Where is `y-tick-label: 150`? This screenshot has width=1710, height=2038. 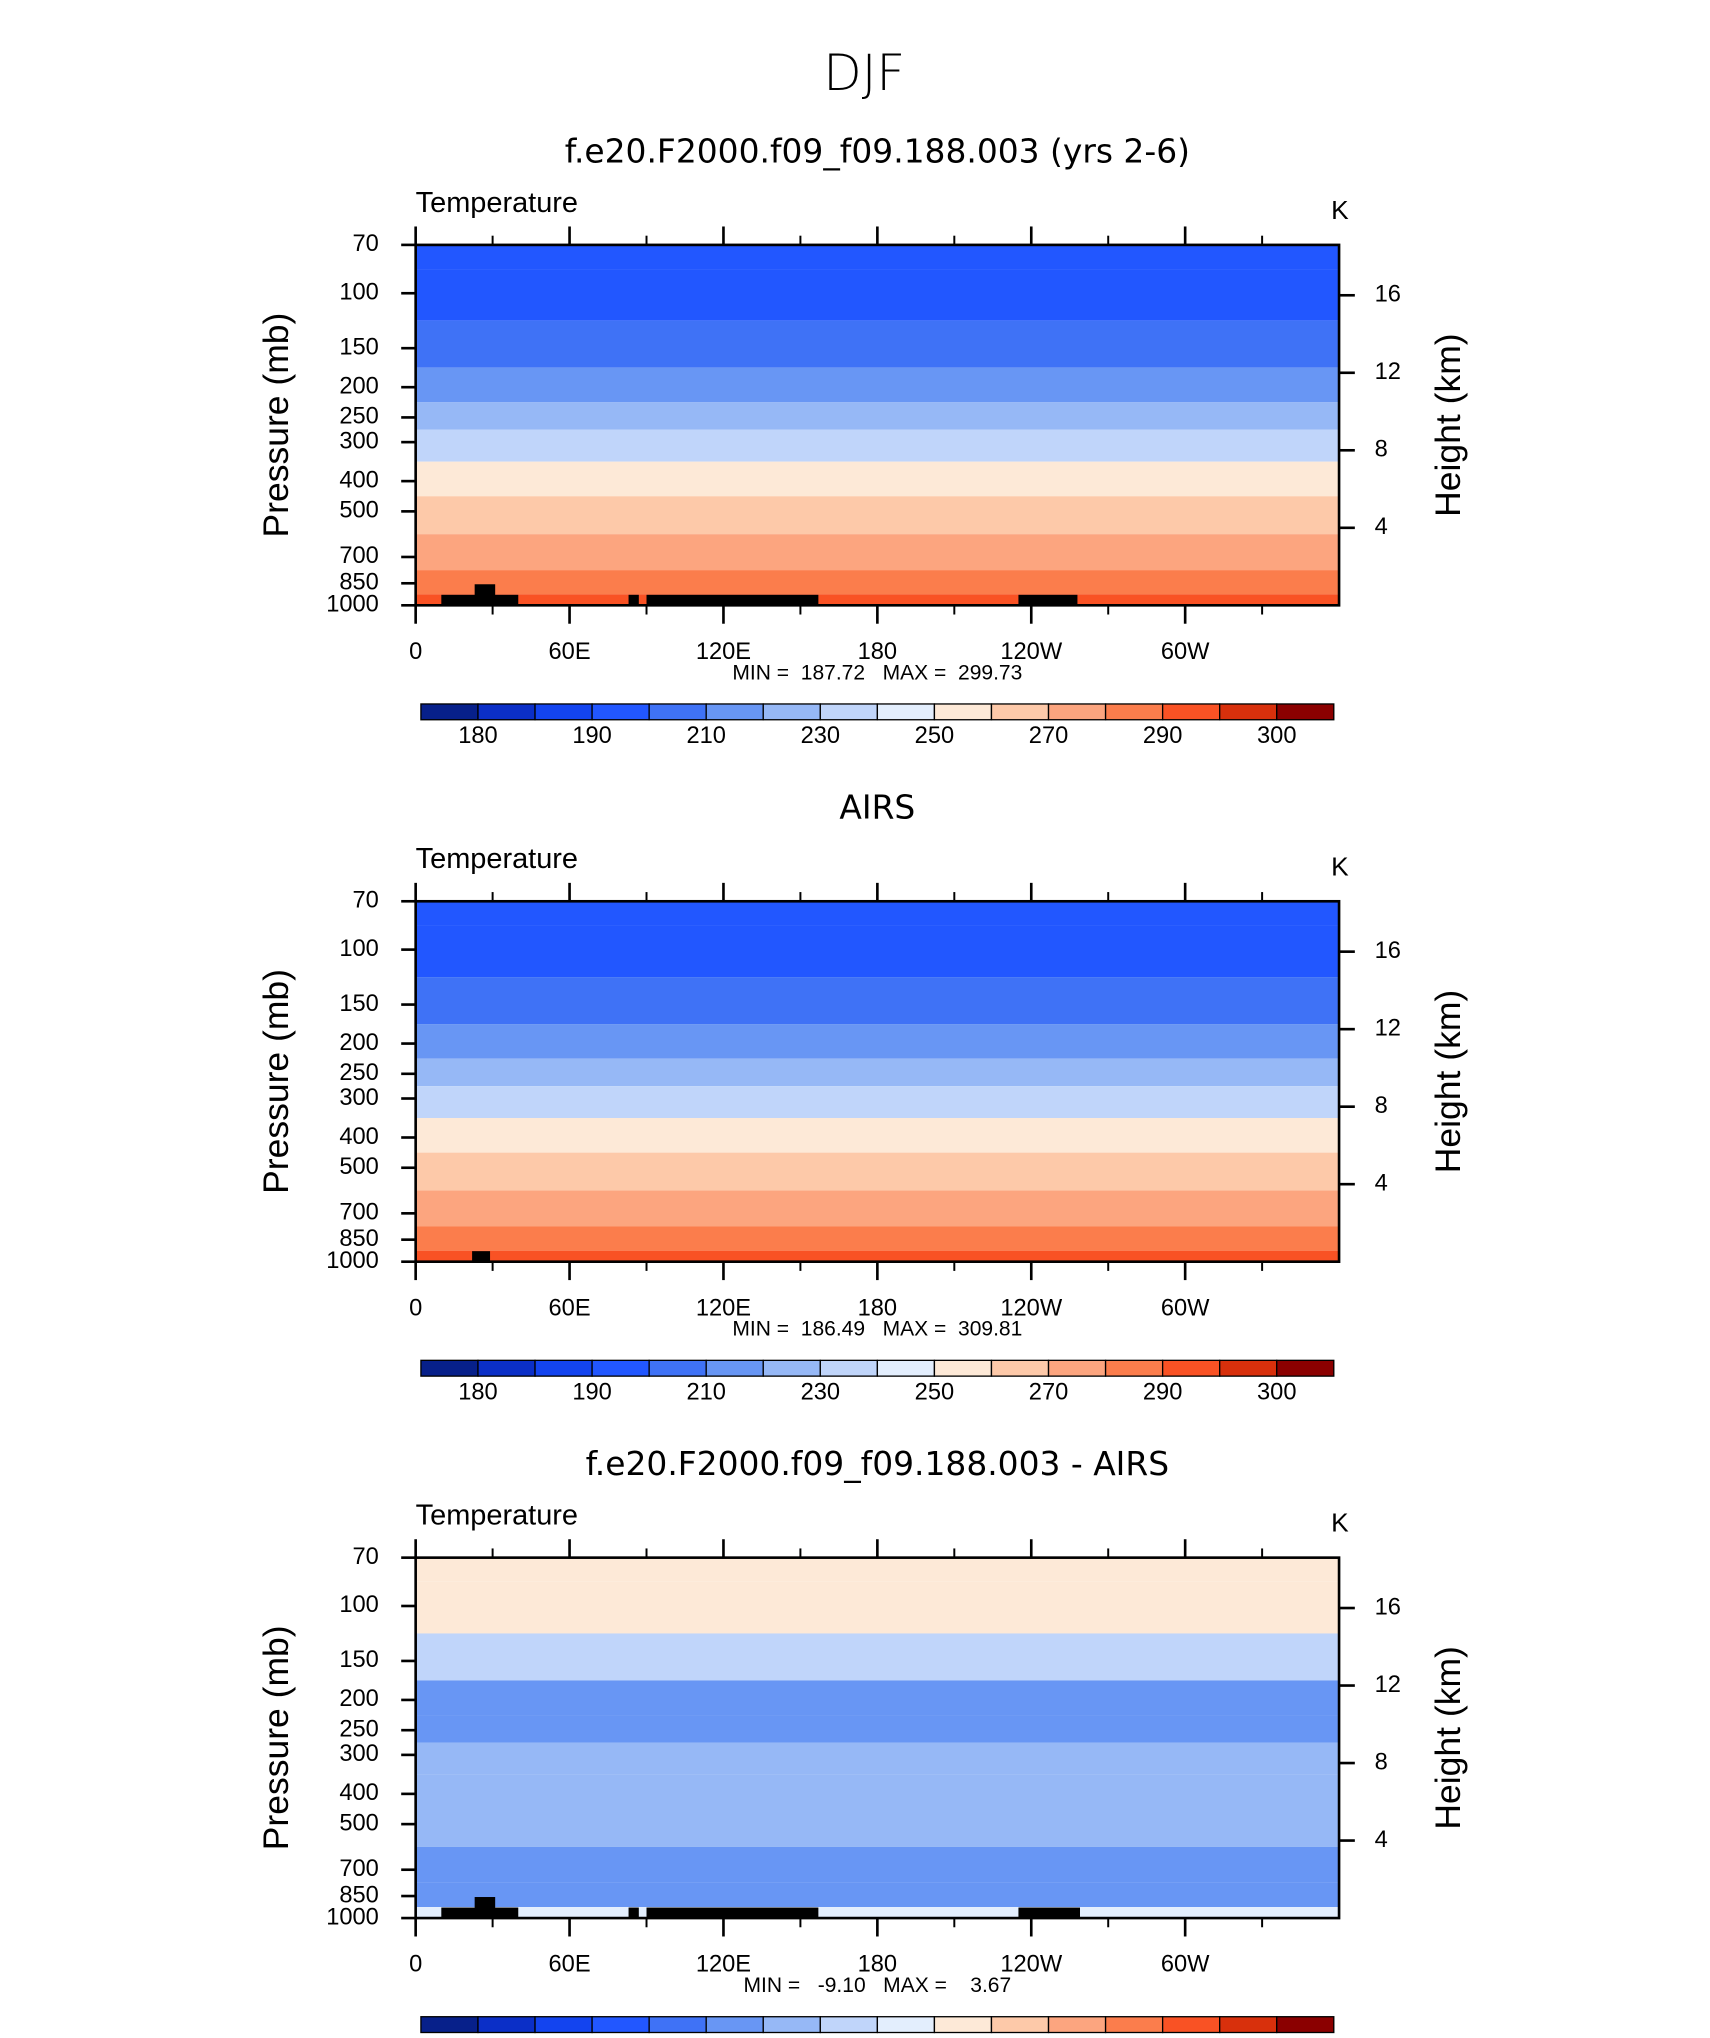
y-tick-label: 150 is located at coordinates (358, 347).